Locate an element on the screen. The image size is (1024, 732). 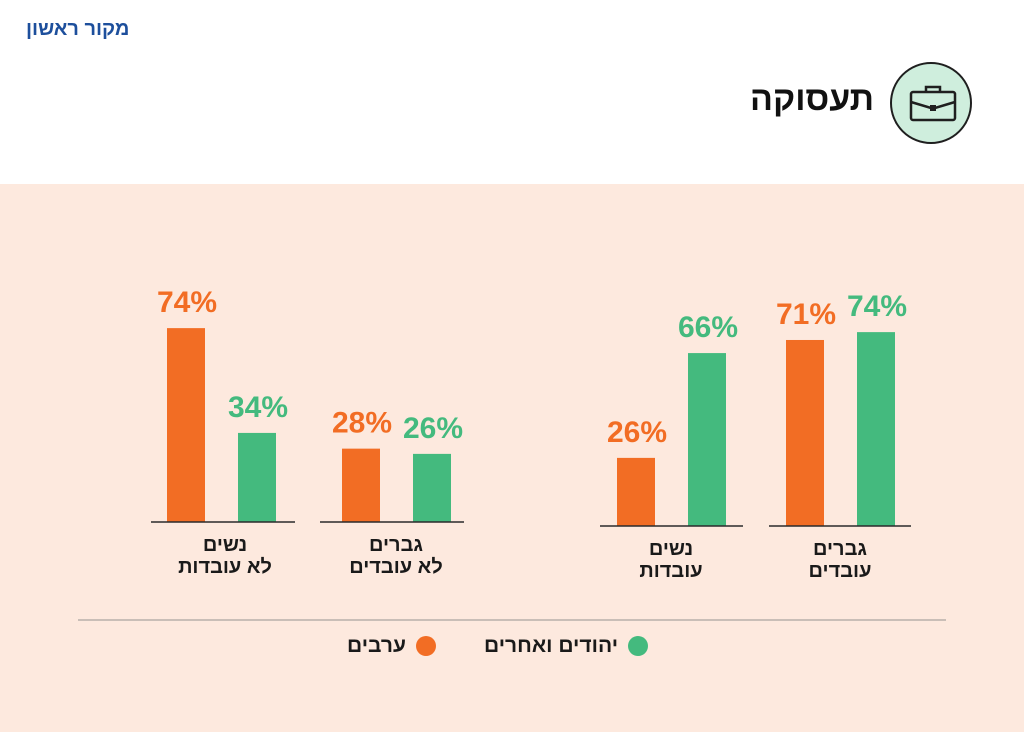
data-label-arabs: 71% is located at coordinates (806, 314).